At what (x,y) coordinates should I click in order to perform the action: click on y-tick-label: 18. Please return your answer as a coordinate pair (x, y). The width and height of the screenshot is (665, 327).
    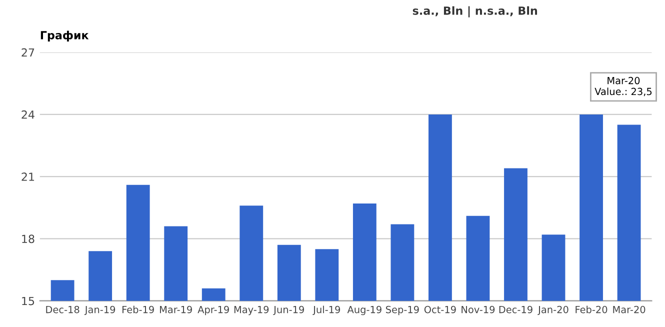
    Looking at the image, I should click on (28, 239).